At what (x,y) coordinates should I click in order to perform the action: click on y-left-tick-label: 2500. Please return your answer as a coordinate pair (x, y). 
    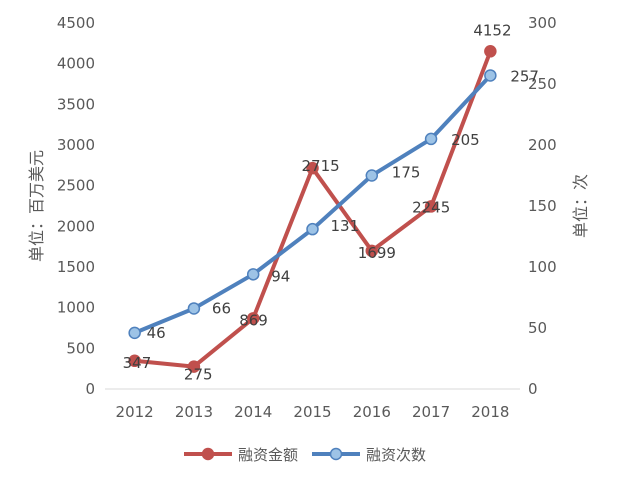
    Looking at the image, I should click on (76, 186).